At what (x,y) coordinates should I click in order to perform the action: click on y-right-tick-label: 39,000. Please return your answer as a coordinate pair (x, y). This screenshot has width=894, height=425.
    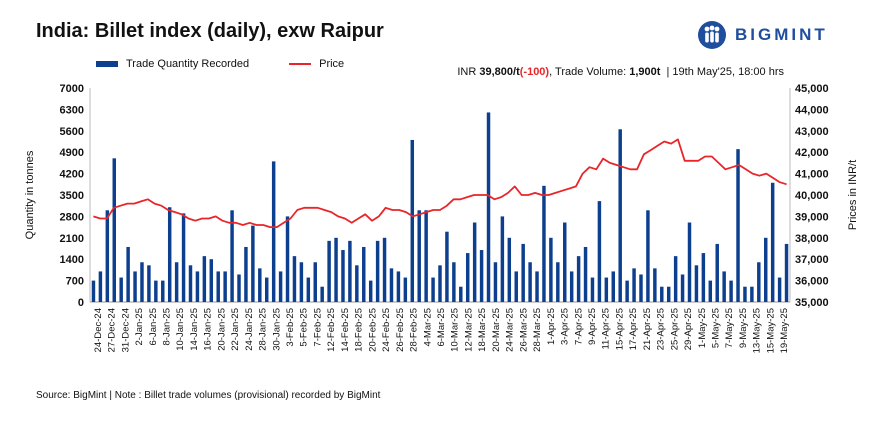
    Looking at the image, I should click on (812, 217).